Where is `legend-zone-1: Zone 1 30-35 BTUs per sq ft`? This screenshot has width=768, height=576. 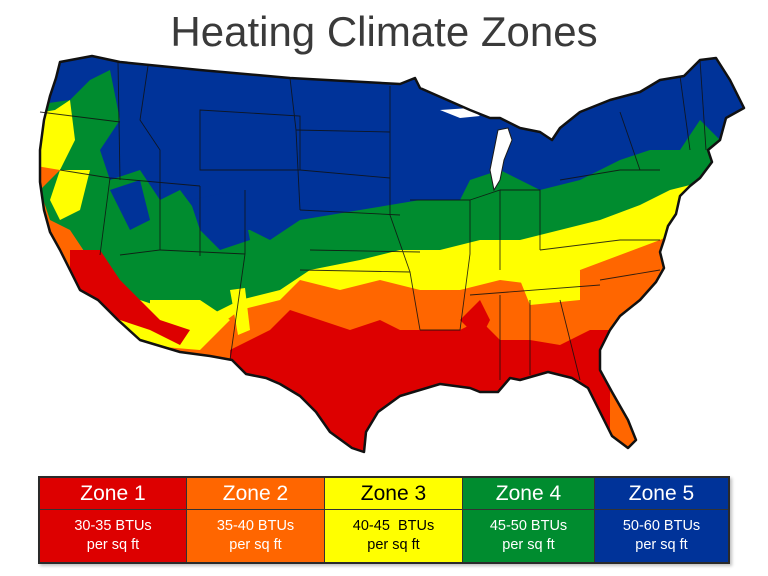
legend-zone-1: Zone 1 30-35 BTUs per sq ft is located at coordinates (113, 520).